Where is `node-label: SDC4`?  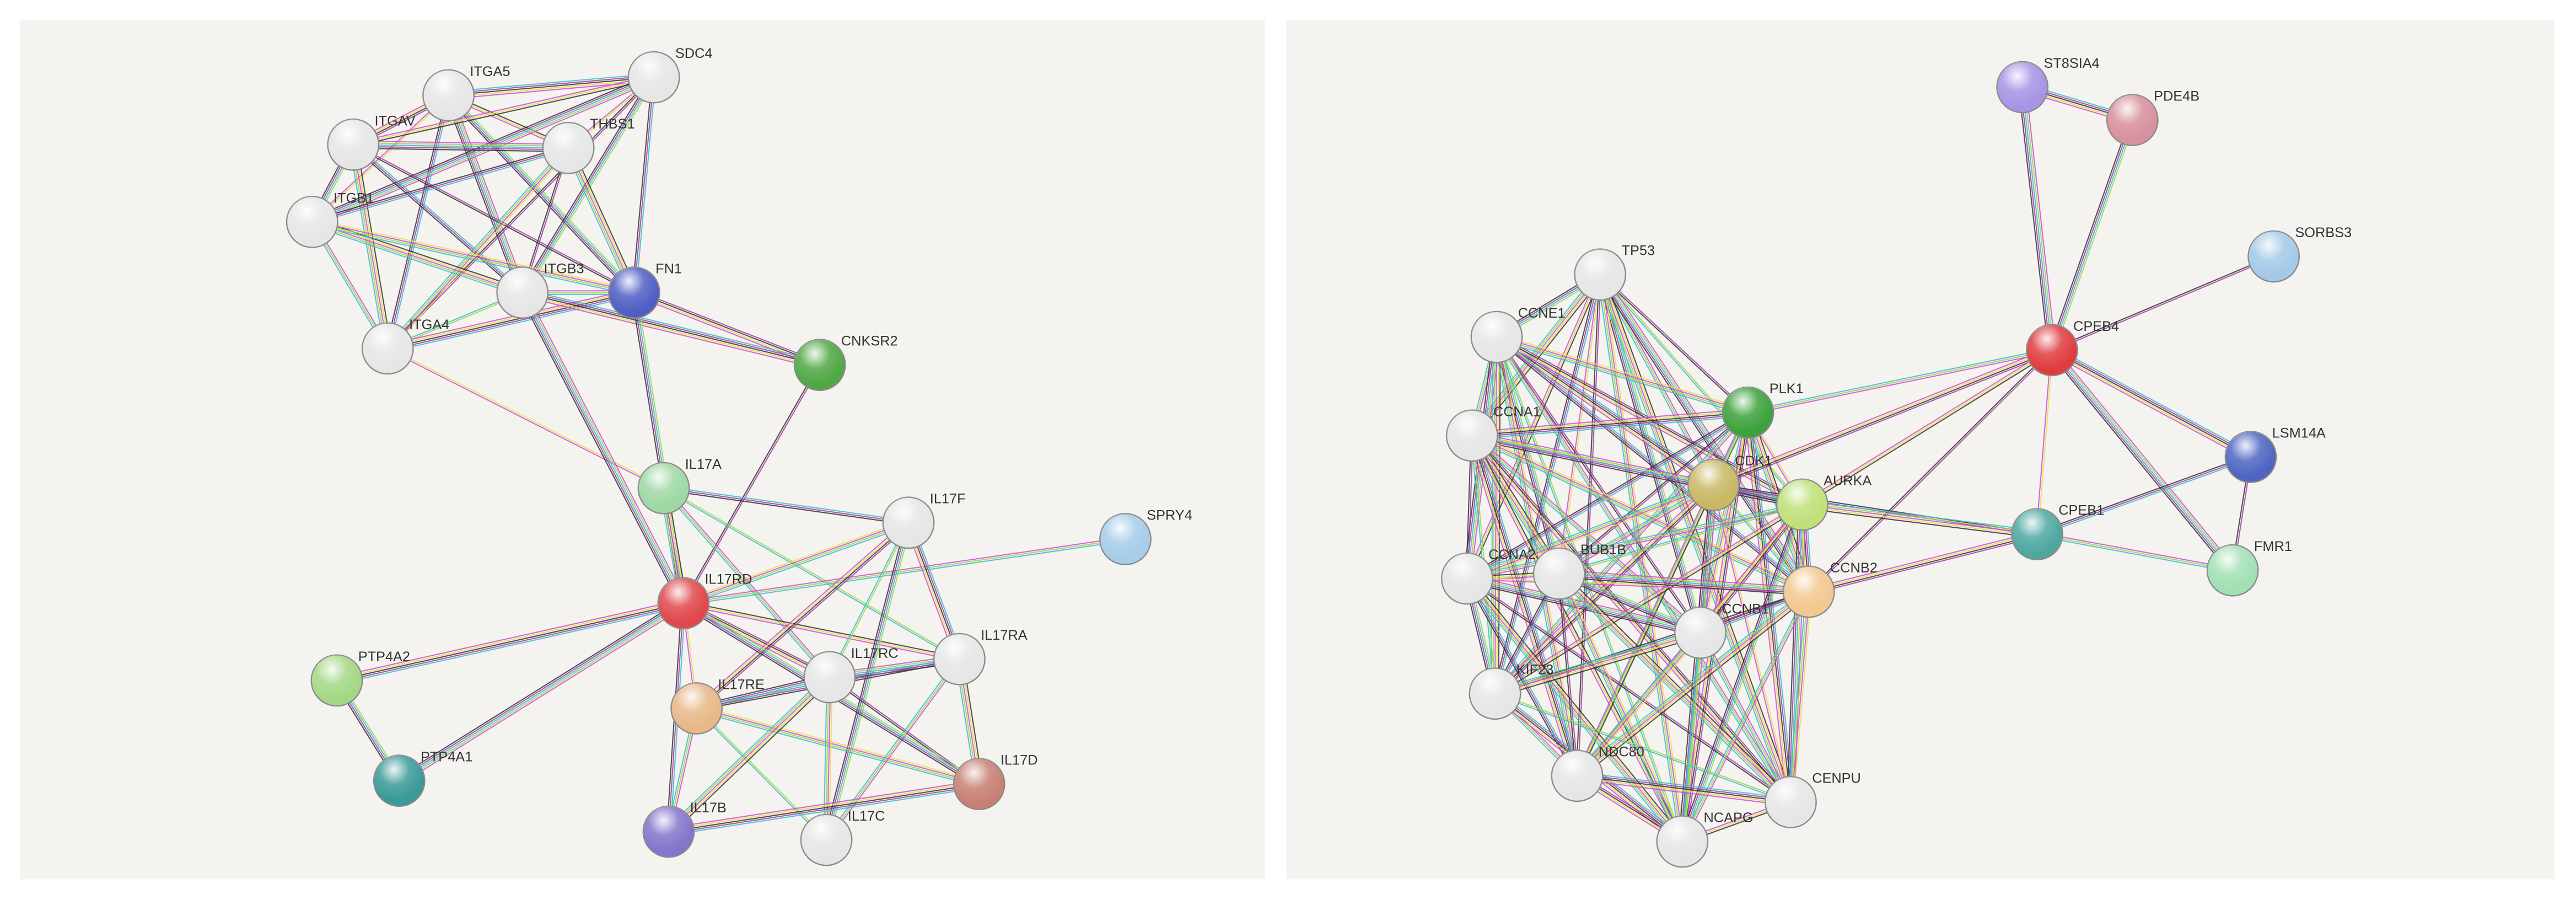
node-label: SDC4 is located at coordinates (694, 53).